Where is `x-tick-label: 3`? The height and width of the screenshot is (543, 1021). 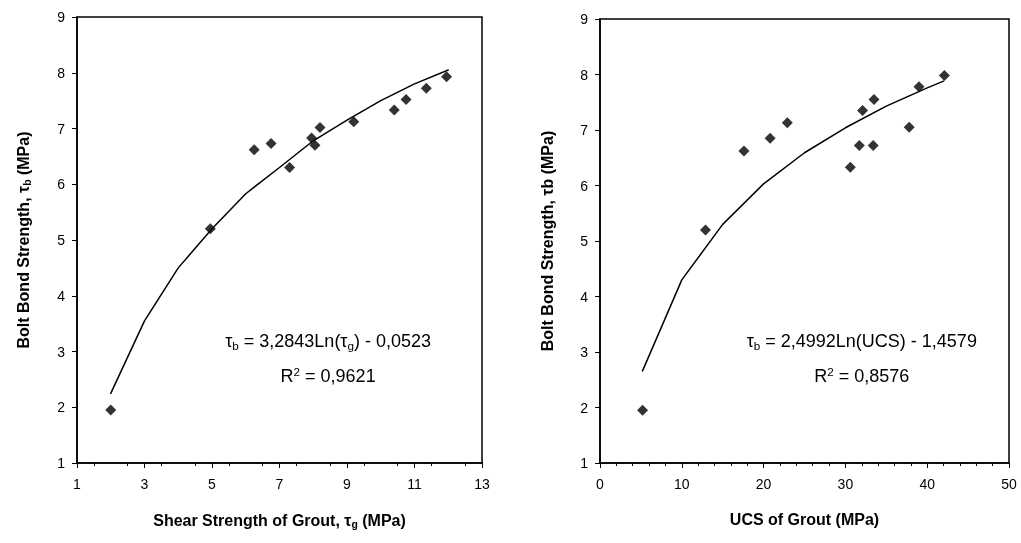
x-tick-label: 3 is located at coordinates (144, 484).